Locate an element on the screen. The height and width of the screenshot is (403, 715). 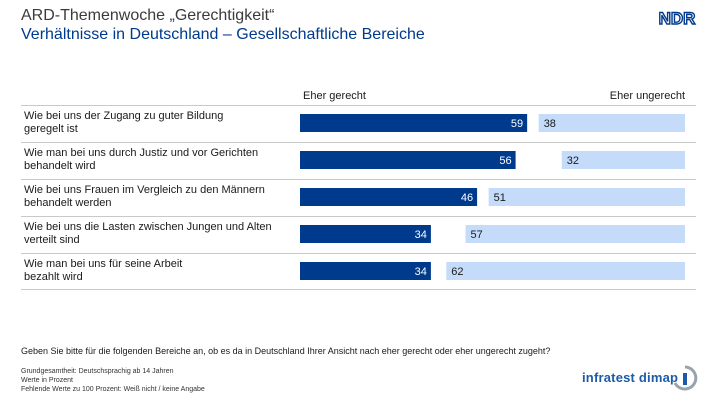
footnote-unit: Werte in Prozent is located at coordinates (47, 380).